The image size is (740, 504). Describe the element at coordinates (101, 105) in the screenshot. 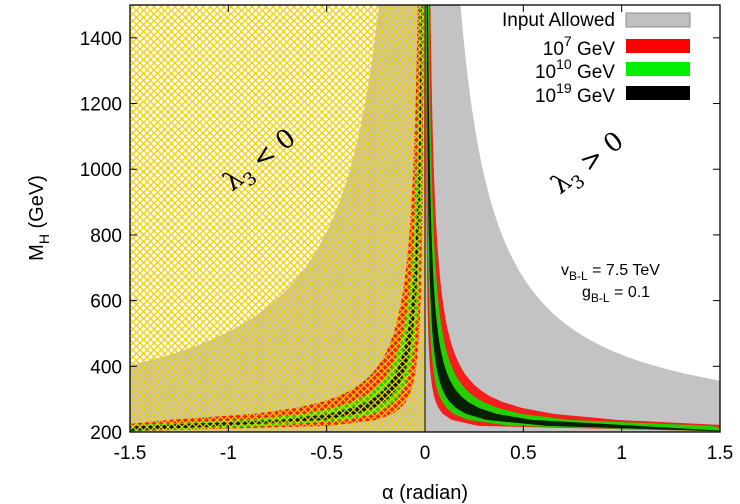

I see `y-tick-label: 1200` at that location.